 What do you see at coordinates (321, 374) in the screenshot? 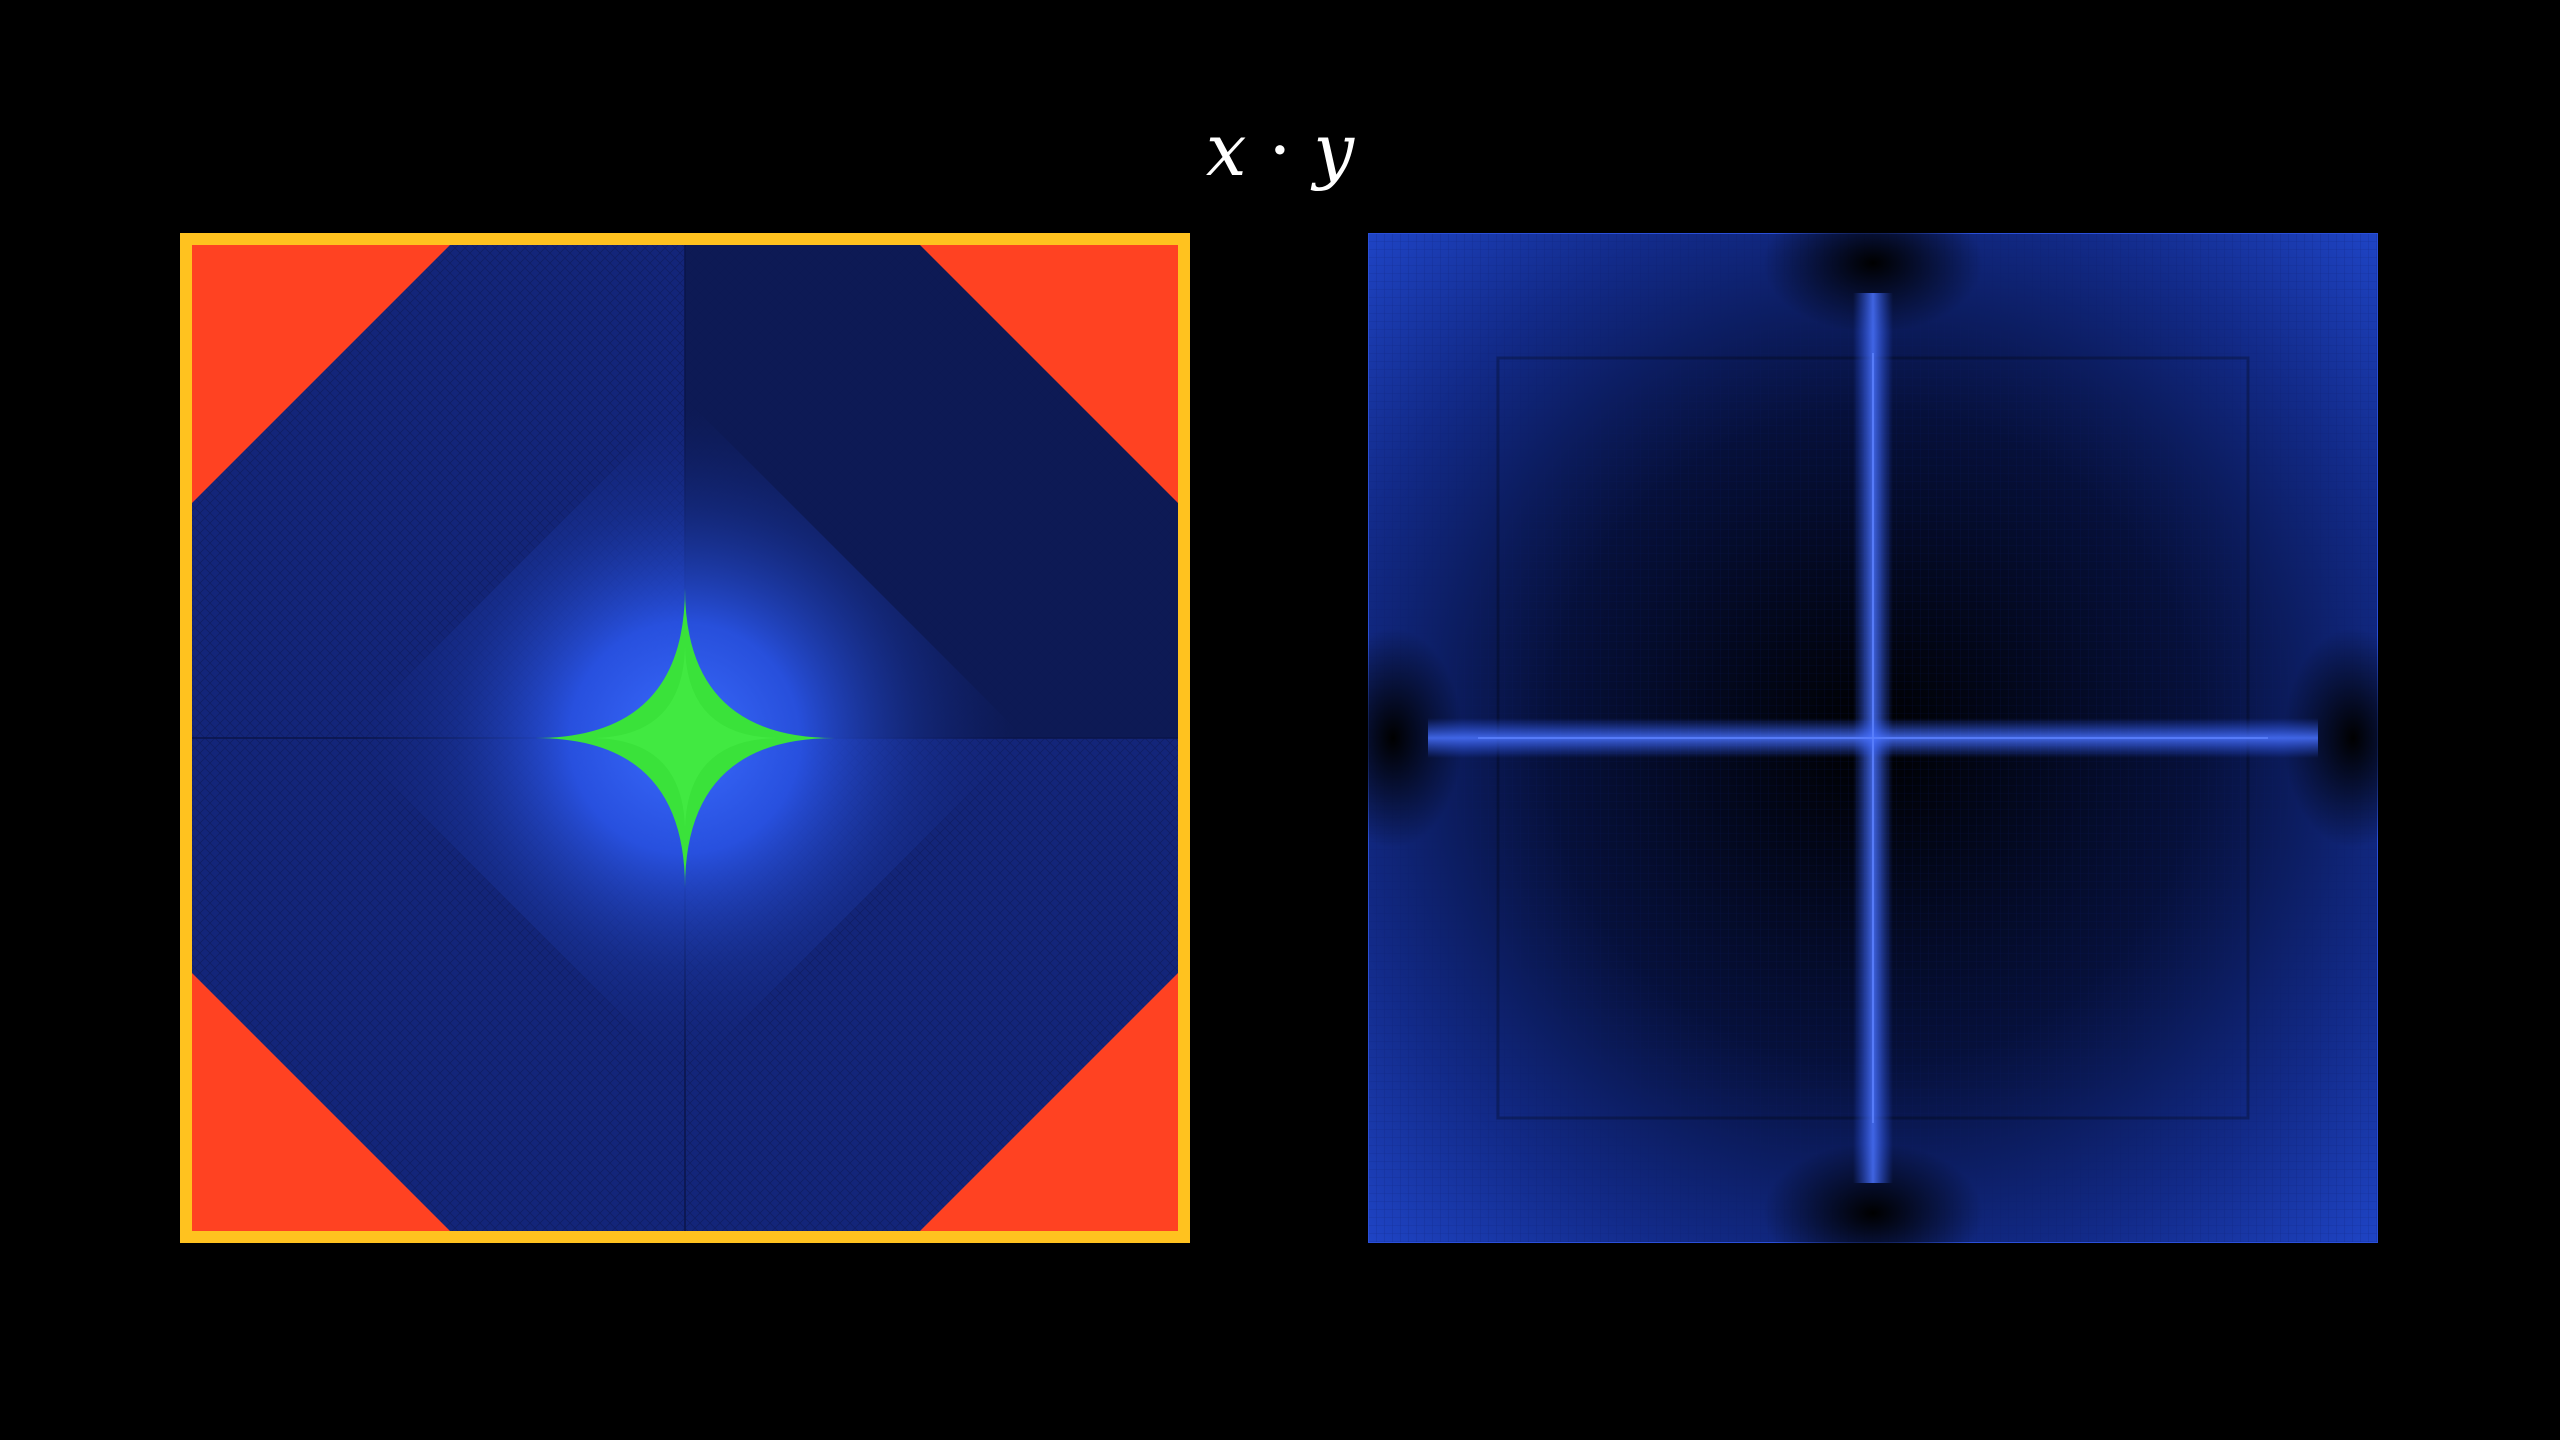
I see `corner-region-top-left` at bounding box center [321, 374].